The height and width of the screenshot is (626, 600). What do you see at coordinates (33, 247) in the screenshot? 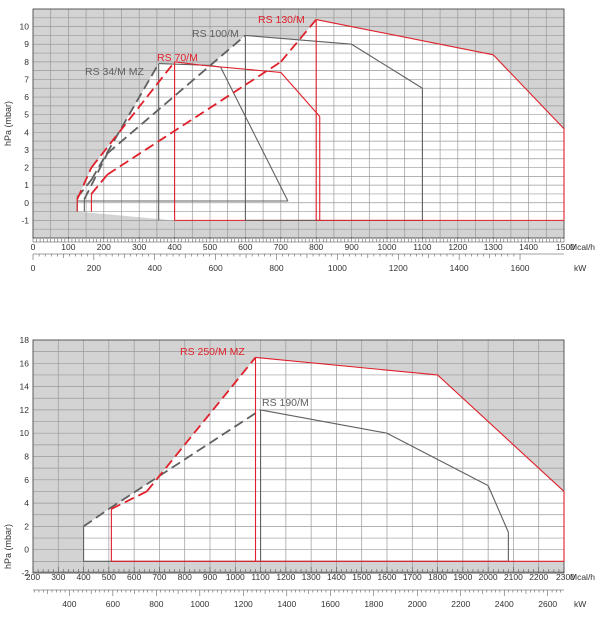
I see `x-tick-label: 0` at bounding box center [33, 247].